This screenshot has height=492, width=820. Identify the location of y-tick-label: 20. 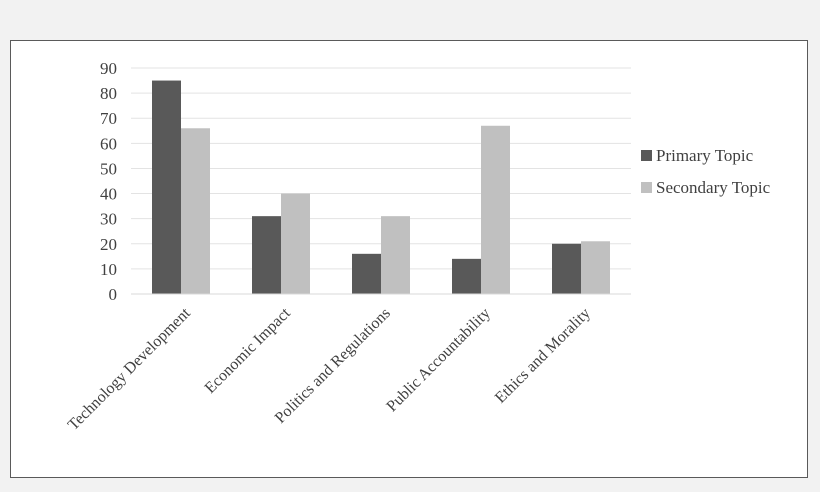
(108, 244).